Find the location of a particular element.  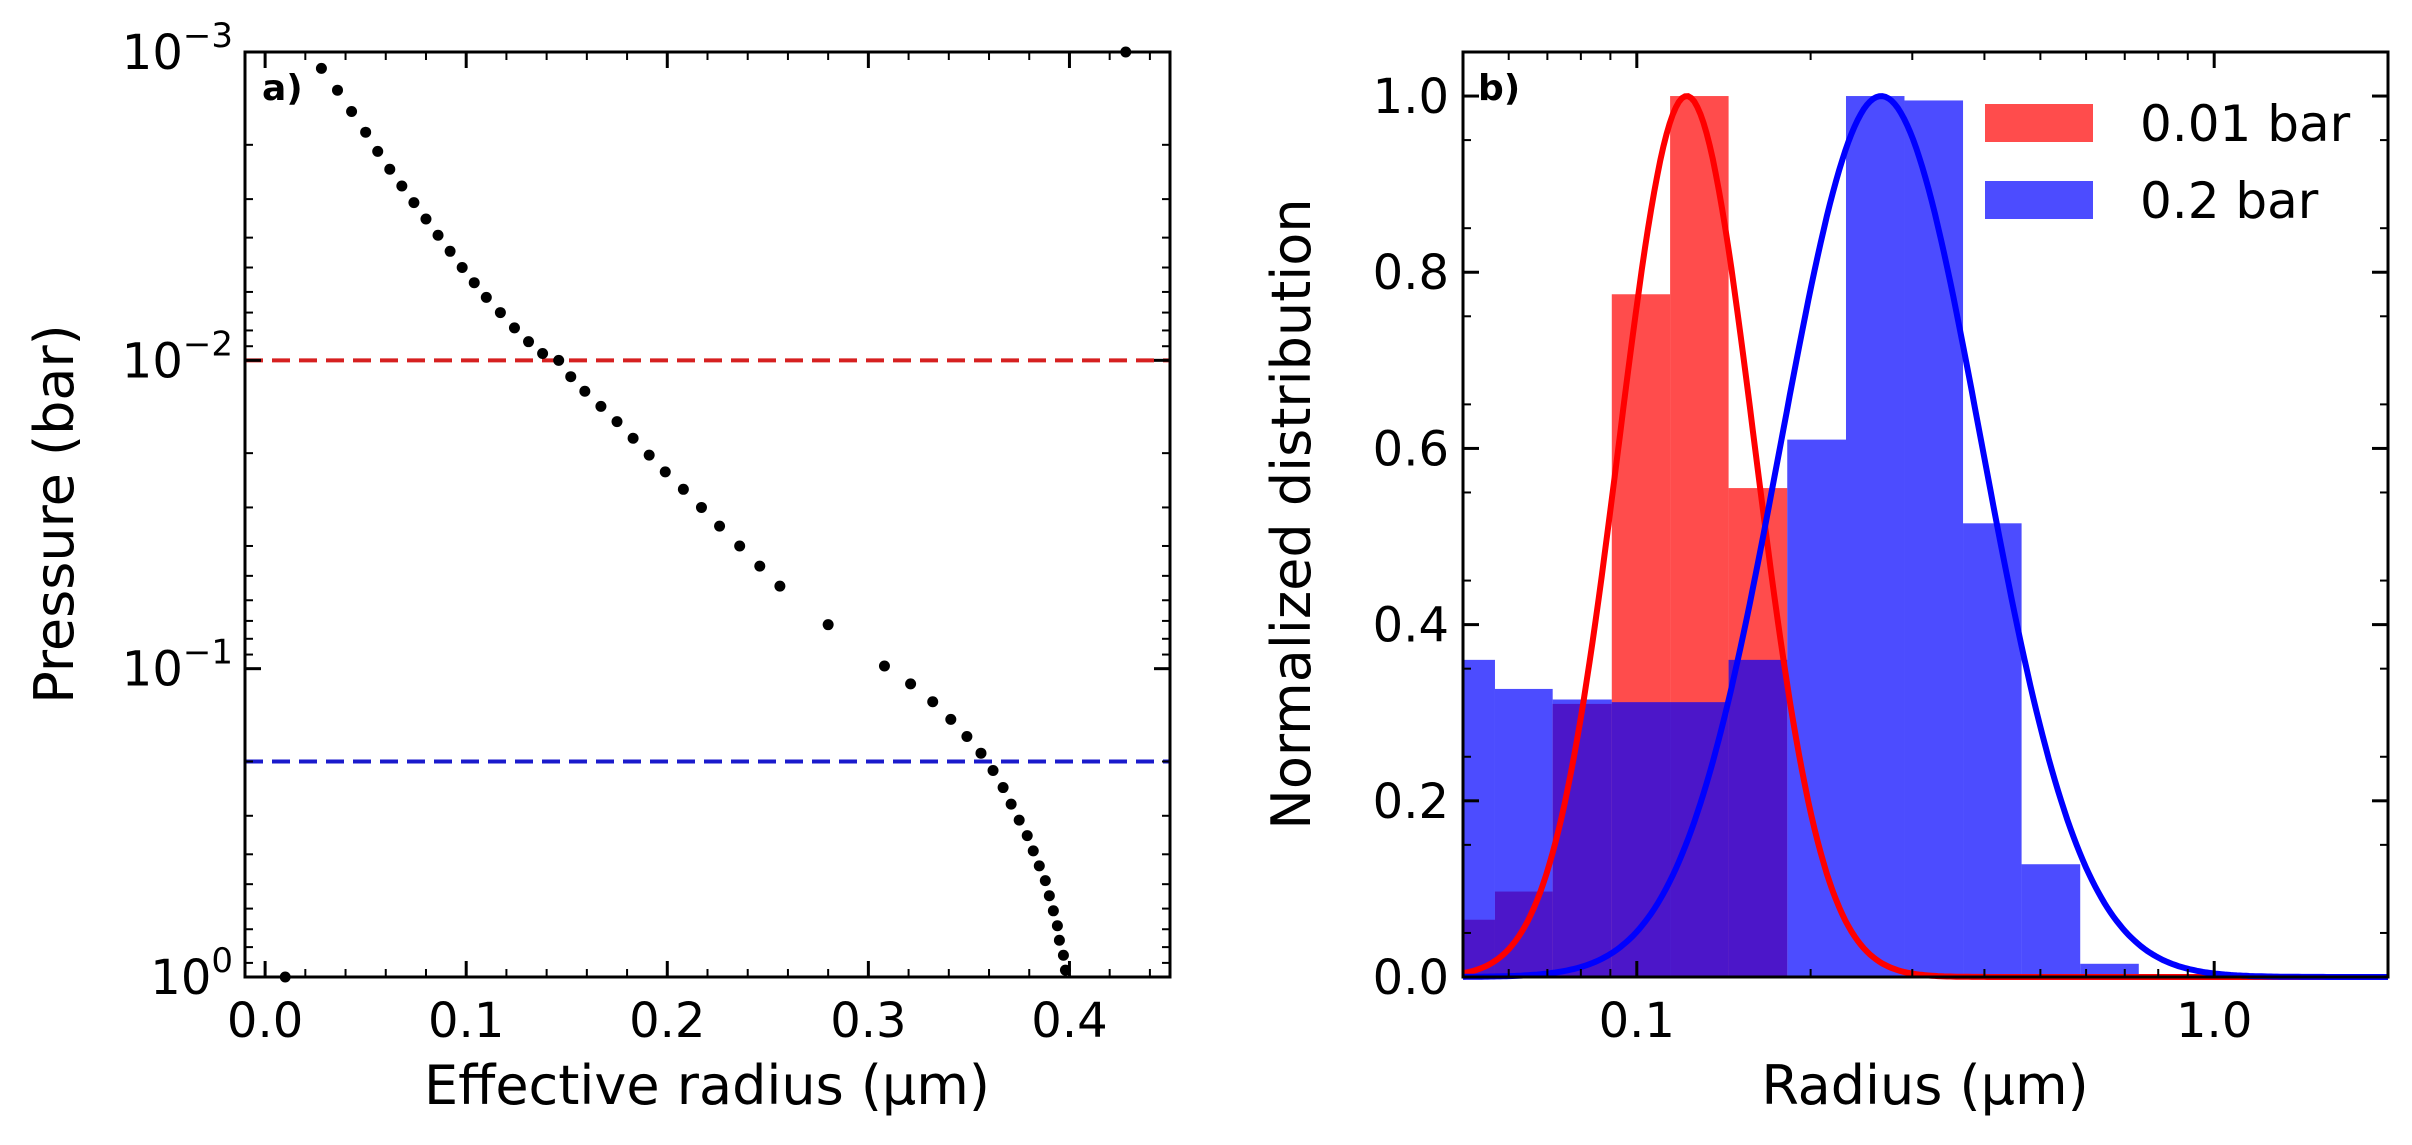

x-tick-label: 0.0 is located at coordinates (265, 1021).